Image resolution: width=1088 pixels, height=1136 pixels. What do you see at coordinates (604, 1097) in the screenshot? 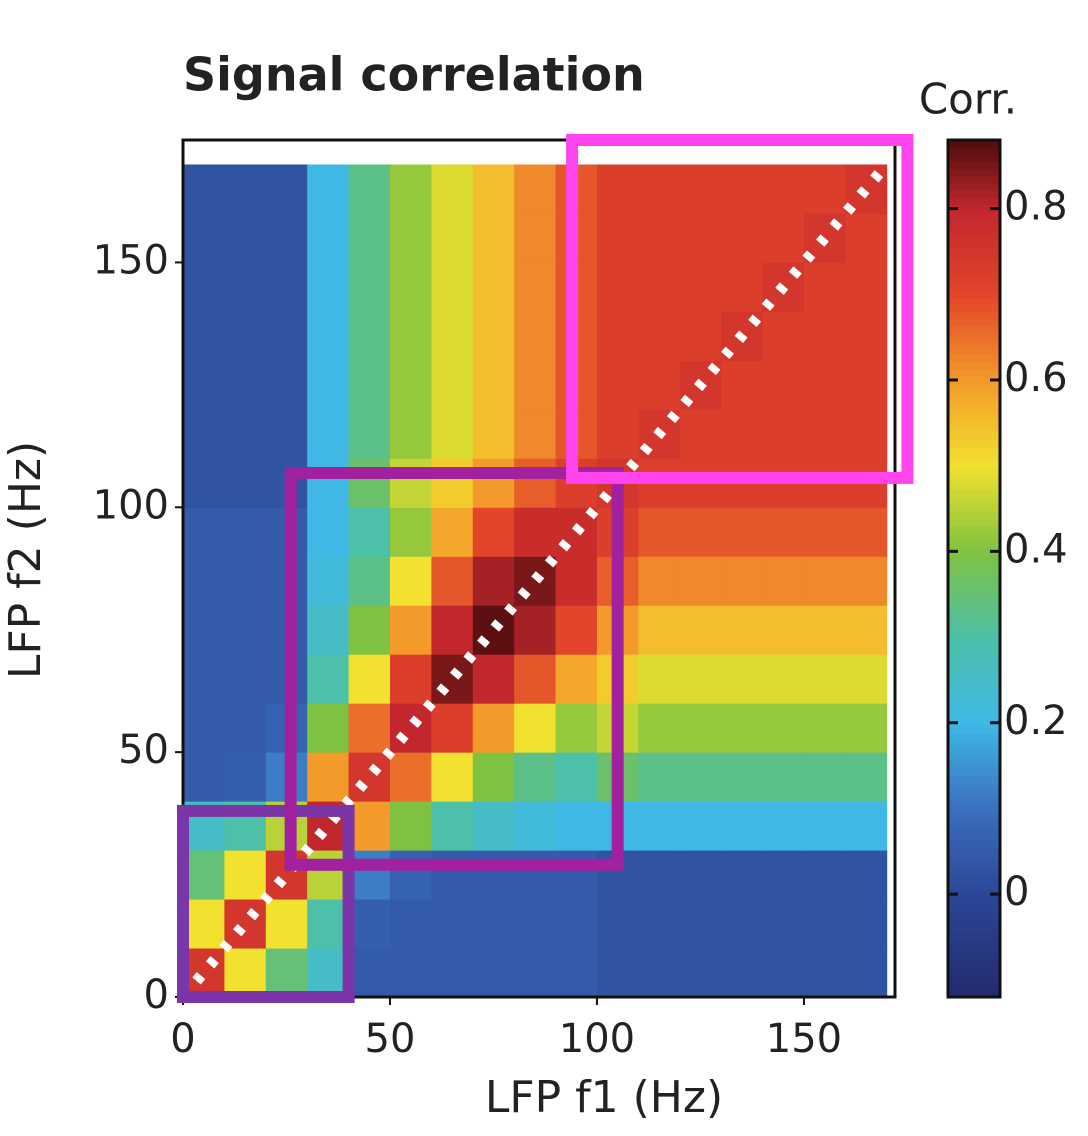
I see `x-axis-label: LFP f1 (Hz)` at bounding box center [604, 1097].